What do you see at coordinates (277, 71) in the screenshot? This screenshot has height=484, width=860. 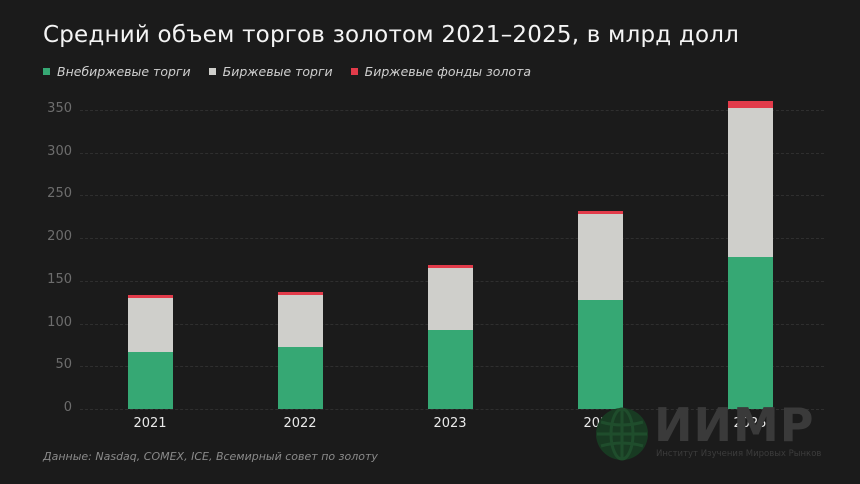 I see `legend-label: Биржевые торги` at bounding box center [277, 71].